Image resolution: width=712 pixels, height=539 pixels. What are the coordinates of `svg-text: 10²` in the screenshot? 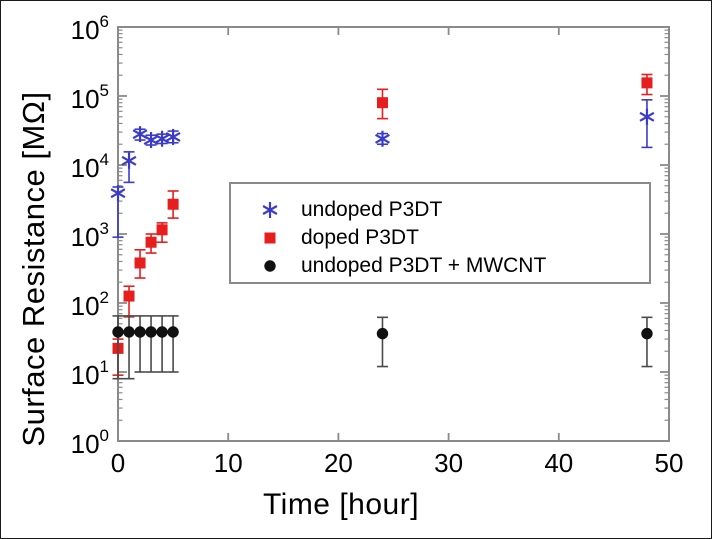 It's located at (90, 304).